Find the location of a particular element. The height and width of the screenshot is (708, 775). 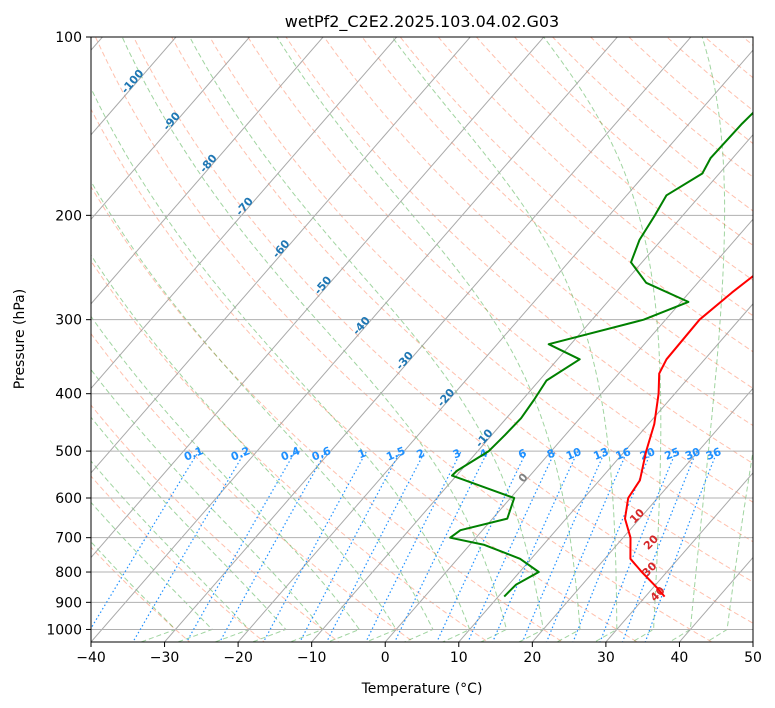

isotherm-label: 0 is located at coordinates (523, 478).